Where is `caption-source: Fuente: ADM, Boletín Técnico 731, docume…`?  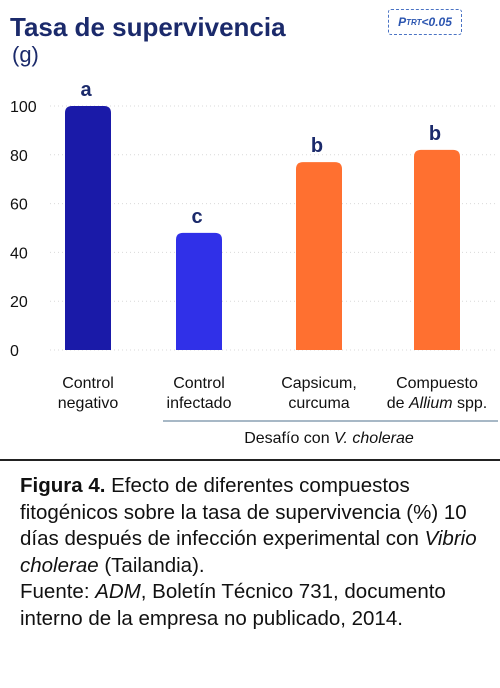
caption-source: Fuente: ADM, Boletín Técnico 731, docume… is located at coordinates (254, 605).